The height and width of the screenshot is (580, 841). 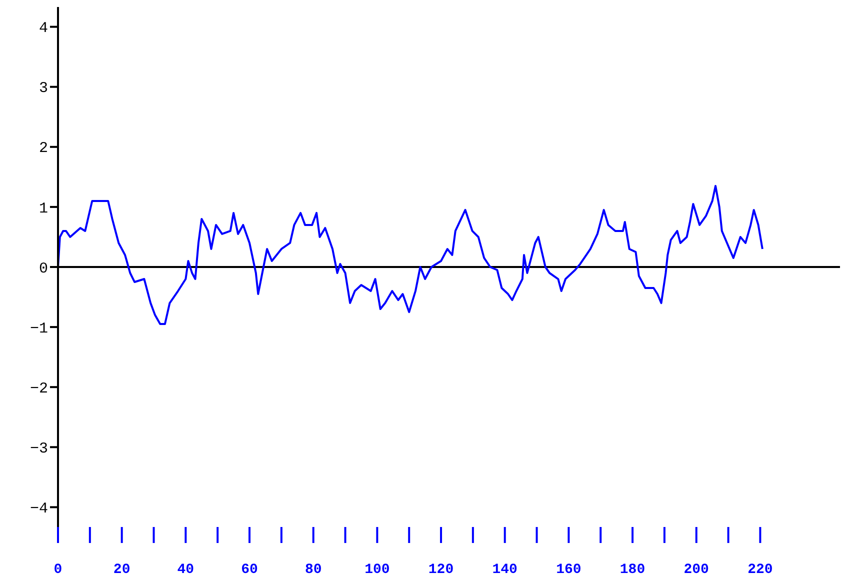 What do you see at coordinates (39, 329) in the screenshot?
I see `y-tick-label: −1` at bounding box center [39, 329].